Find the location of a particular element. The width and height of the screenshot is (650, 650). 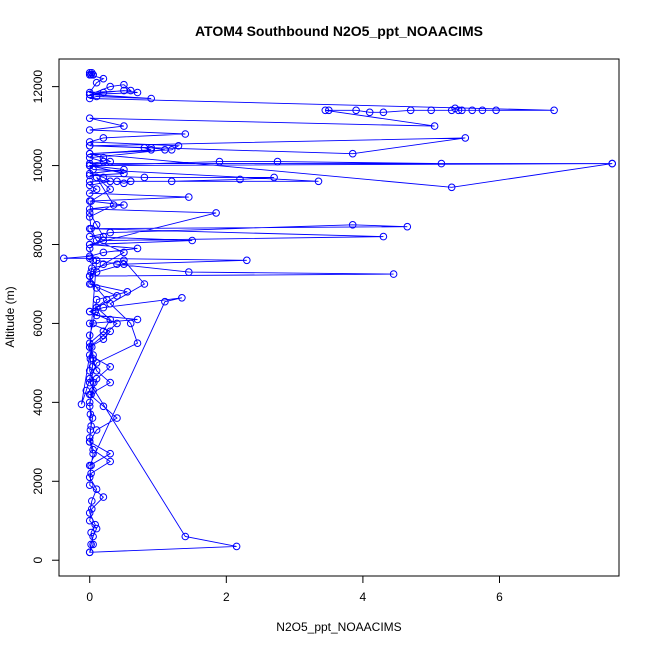

x-tick-label: 2 is located at coordinates (226, 597).